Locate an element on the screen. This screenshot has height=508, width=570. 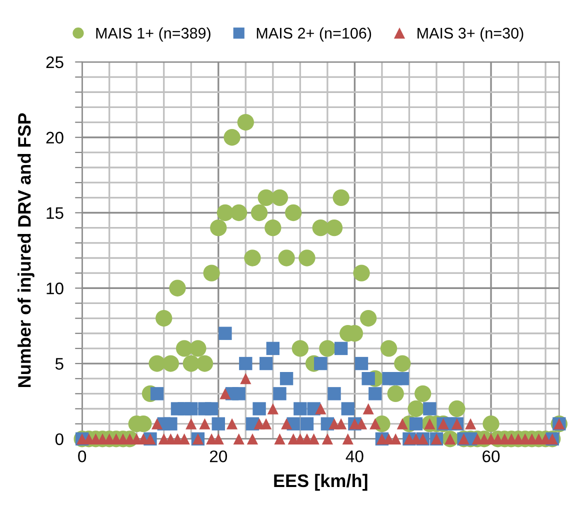
legend-label: MAIS 1+ (n=389) is located at coordinates (153, 34).